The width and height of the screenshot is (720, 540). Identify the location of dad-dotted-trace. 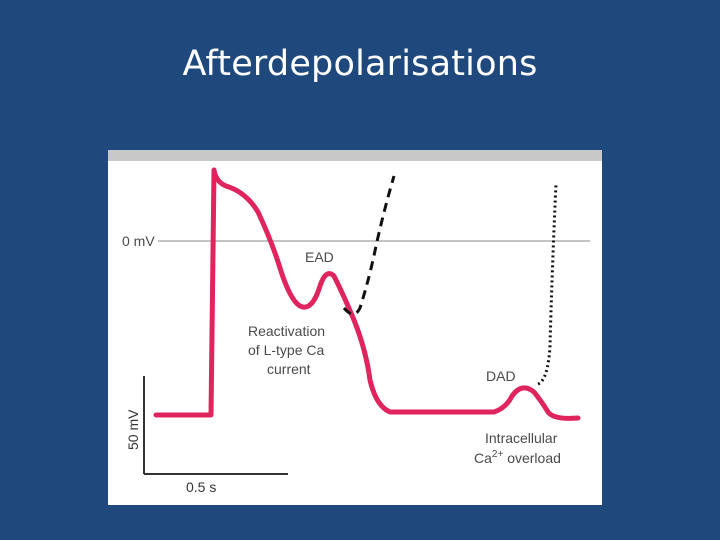
(547, 284).